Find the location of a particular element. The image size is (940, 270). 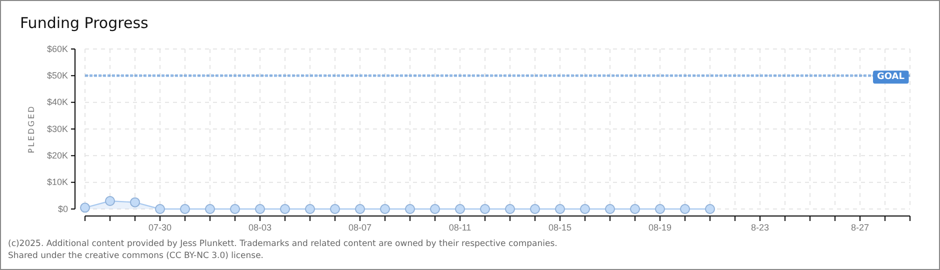

chart-title: Funding Progress is located at coordinates (84, 23).